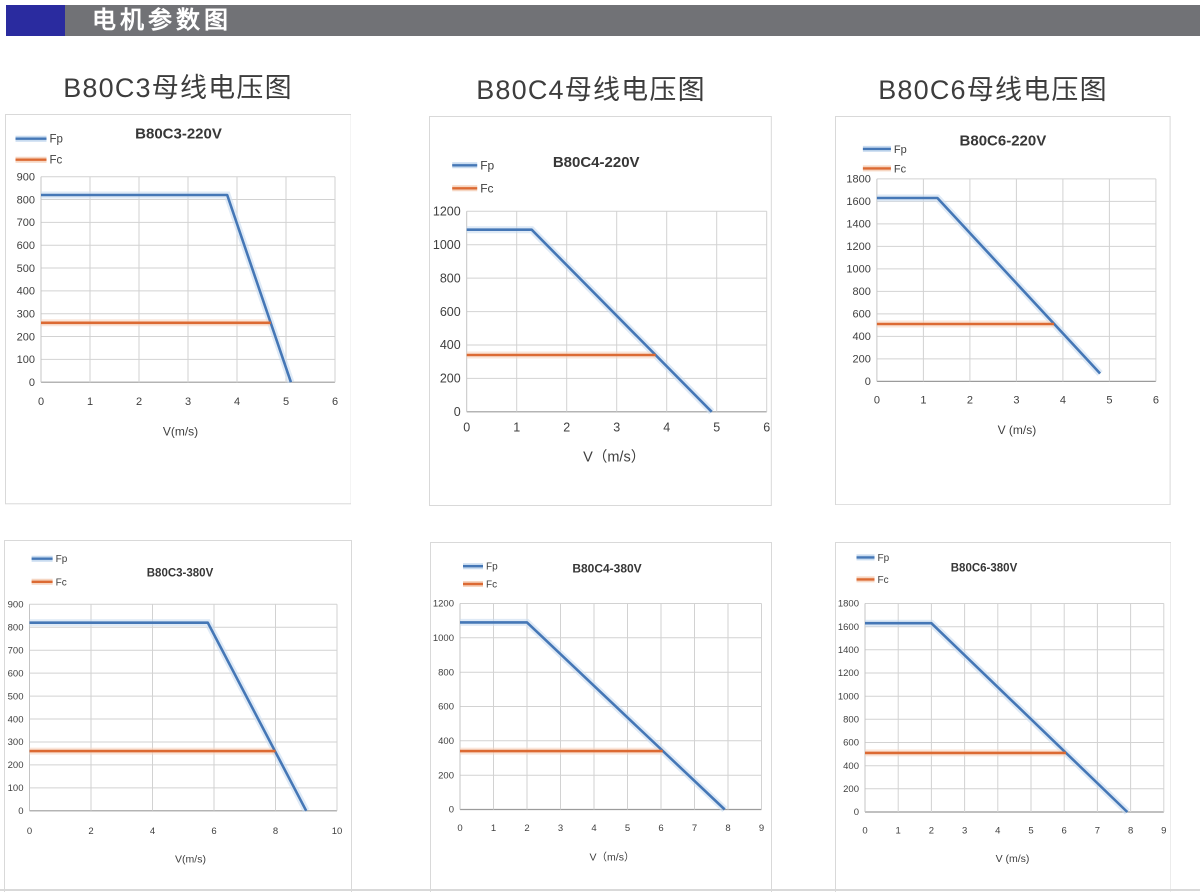 This screenshot has height=892, width=1200. I want to click on svg-text: 100, so click(25, 360).